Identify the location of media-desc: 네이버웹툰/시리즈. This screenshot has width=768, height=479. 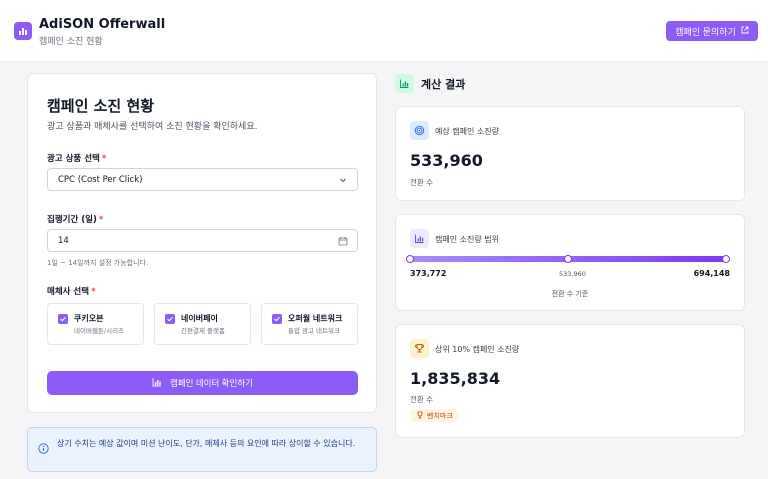
(99, 331).